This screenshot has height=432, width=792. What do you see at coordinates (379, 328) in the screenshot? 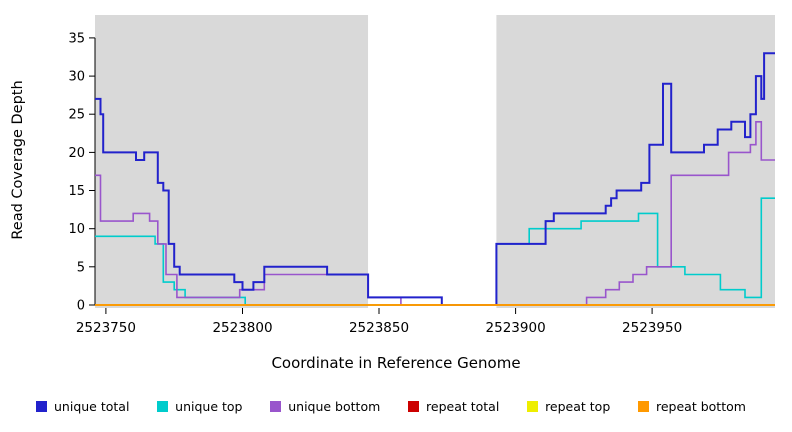
I see `x-tick-label: 2523850` at bounding box center [379, 328].